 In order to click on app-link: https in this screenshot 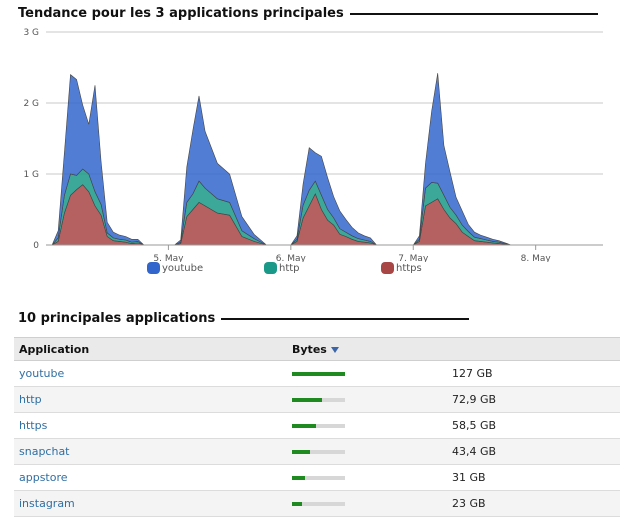, I will do `click(33, 425)`.